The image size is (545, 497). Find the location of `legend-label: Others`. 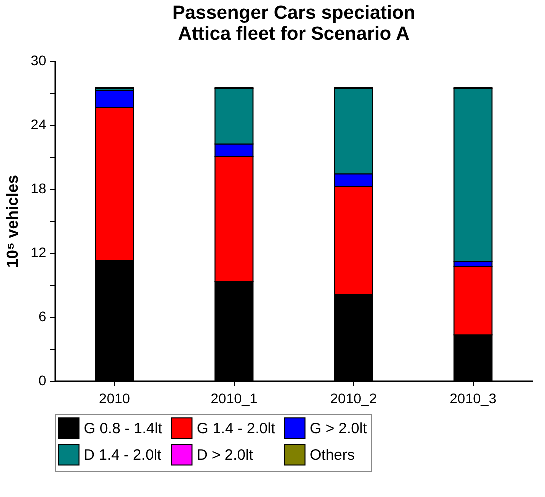

legend-label: Others is located at coordinates (333, 455).